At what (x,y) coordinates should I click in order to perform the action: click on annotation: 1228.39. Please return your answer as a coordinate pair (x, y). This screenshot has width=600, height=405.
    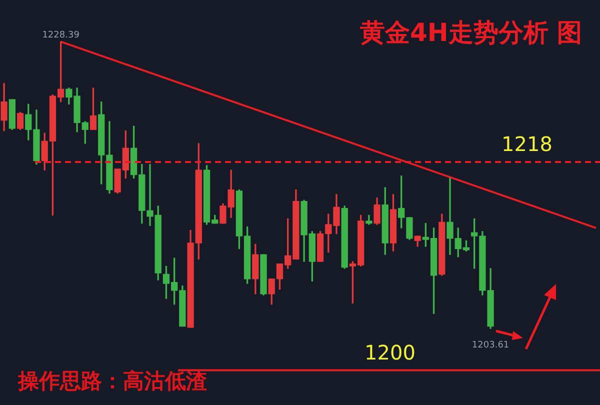
    Looking at the image, I should click on (61, 35).